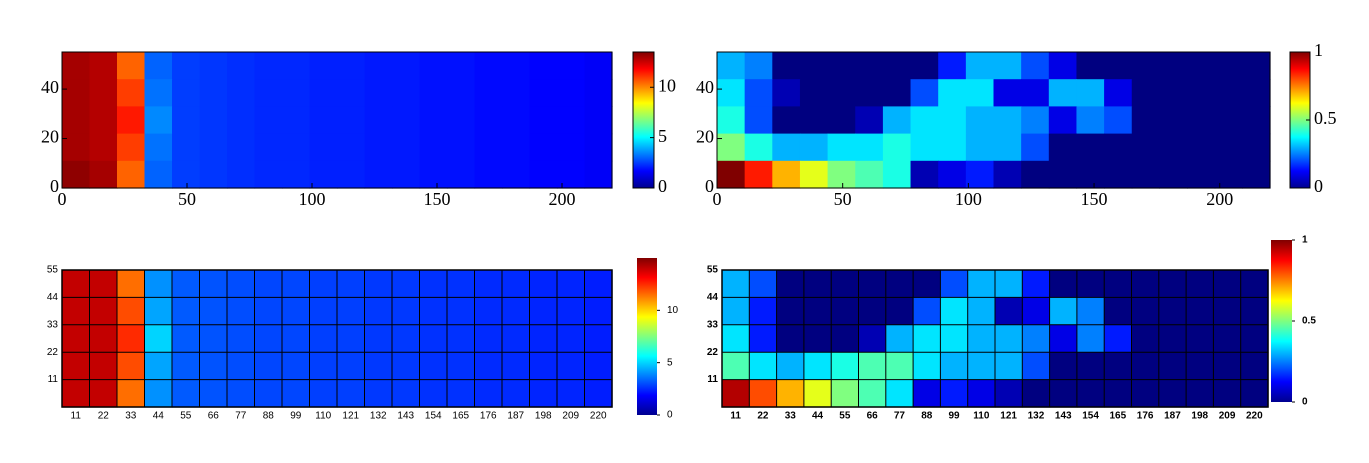  I want to click on x-tick-label: 22, so click(104, 416).